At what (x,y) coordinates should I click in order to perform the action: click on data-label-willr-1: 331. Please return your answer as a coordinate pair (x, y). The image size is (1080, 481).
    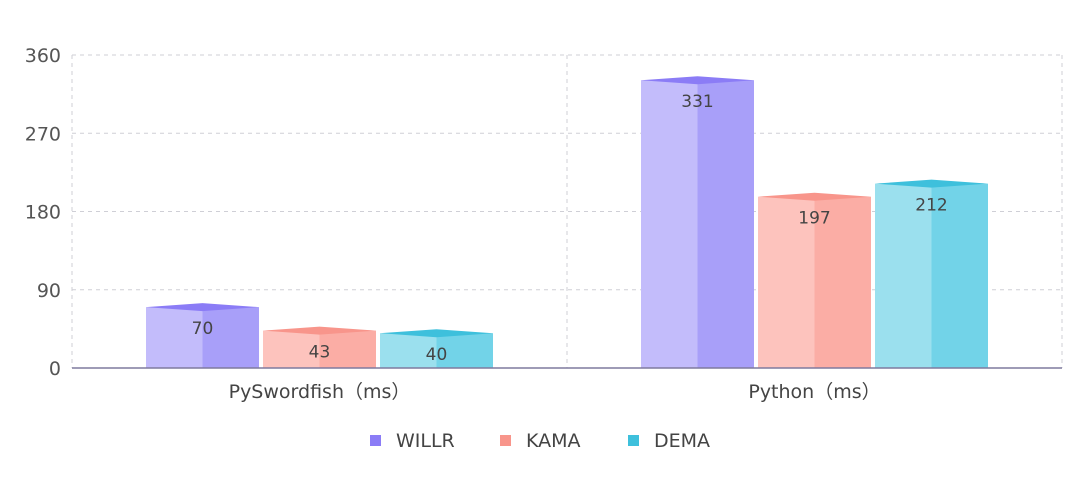
    Looking at the image, I should click on (697, 102).